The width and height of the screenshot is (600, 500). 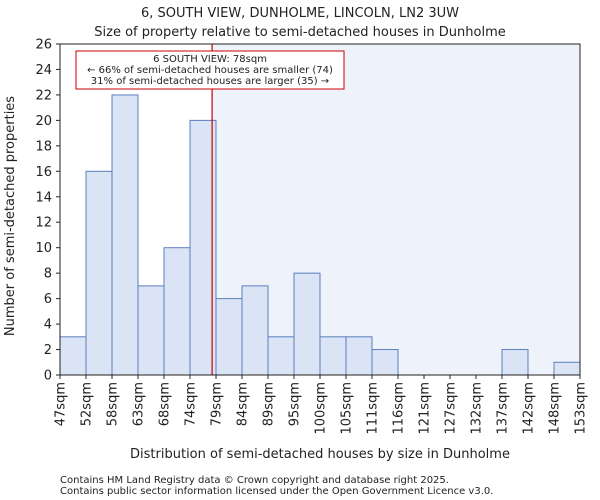 I want to click on y-tick-label: 20, so click(x=43, y=121).